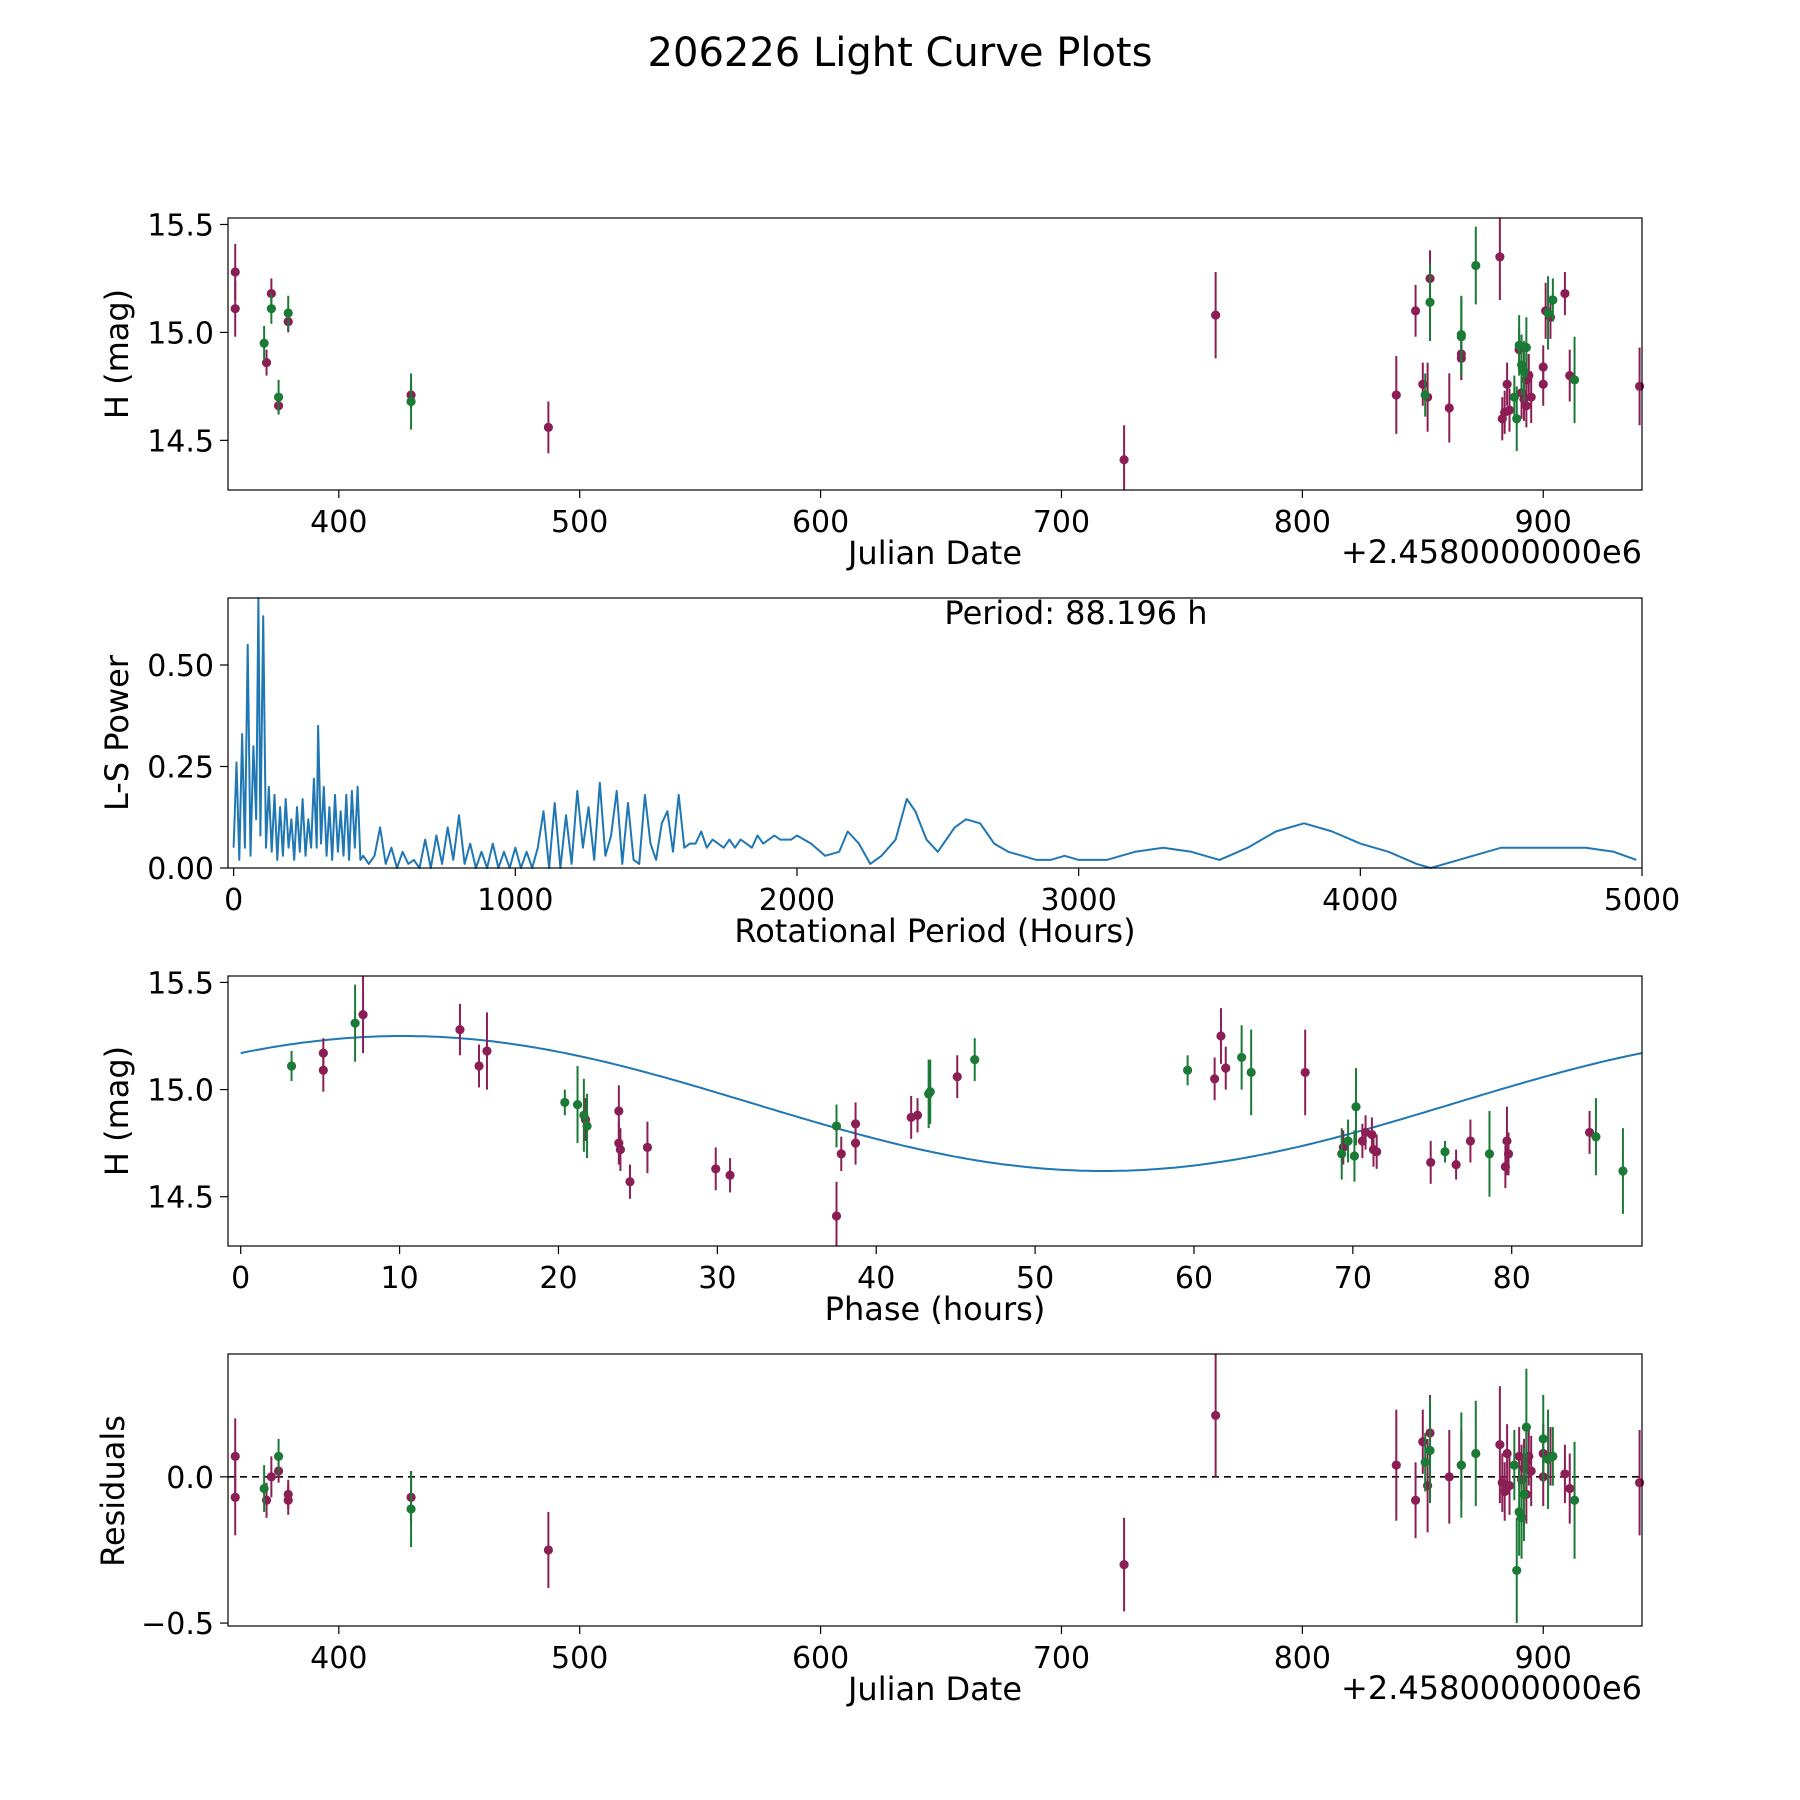 Image resolution: width=1800 pixels, height=1800 pixels. Describe the element at coordinates (180, 767) in the screenshot. I see `y-tick-label: 0.25` at that location.